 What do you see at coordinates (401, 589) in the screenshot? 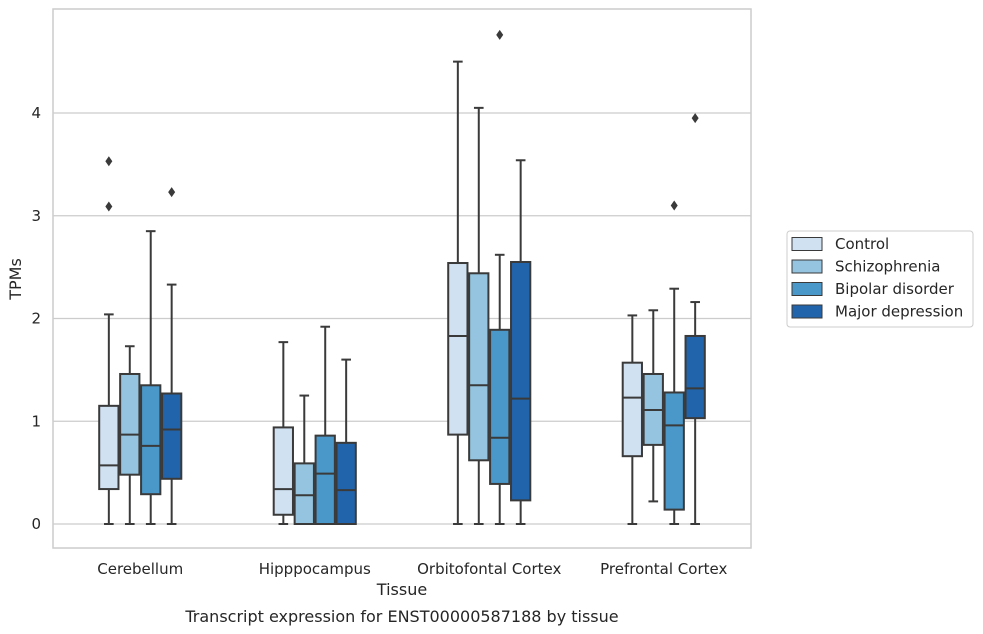
I see `x-axis-label: Tissue` at bounding box center [401, 589].